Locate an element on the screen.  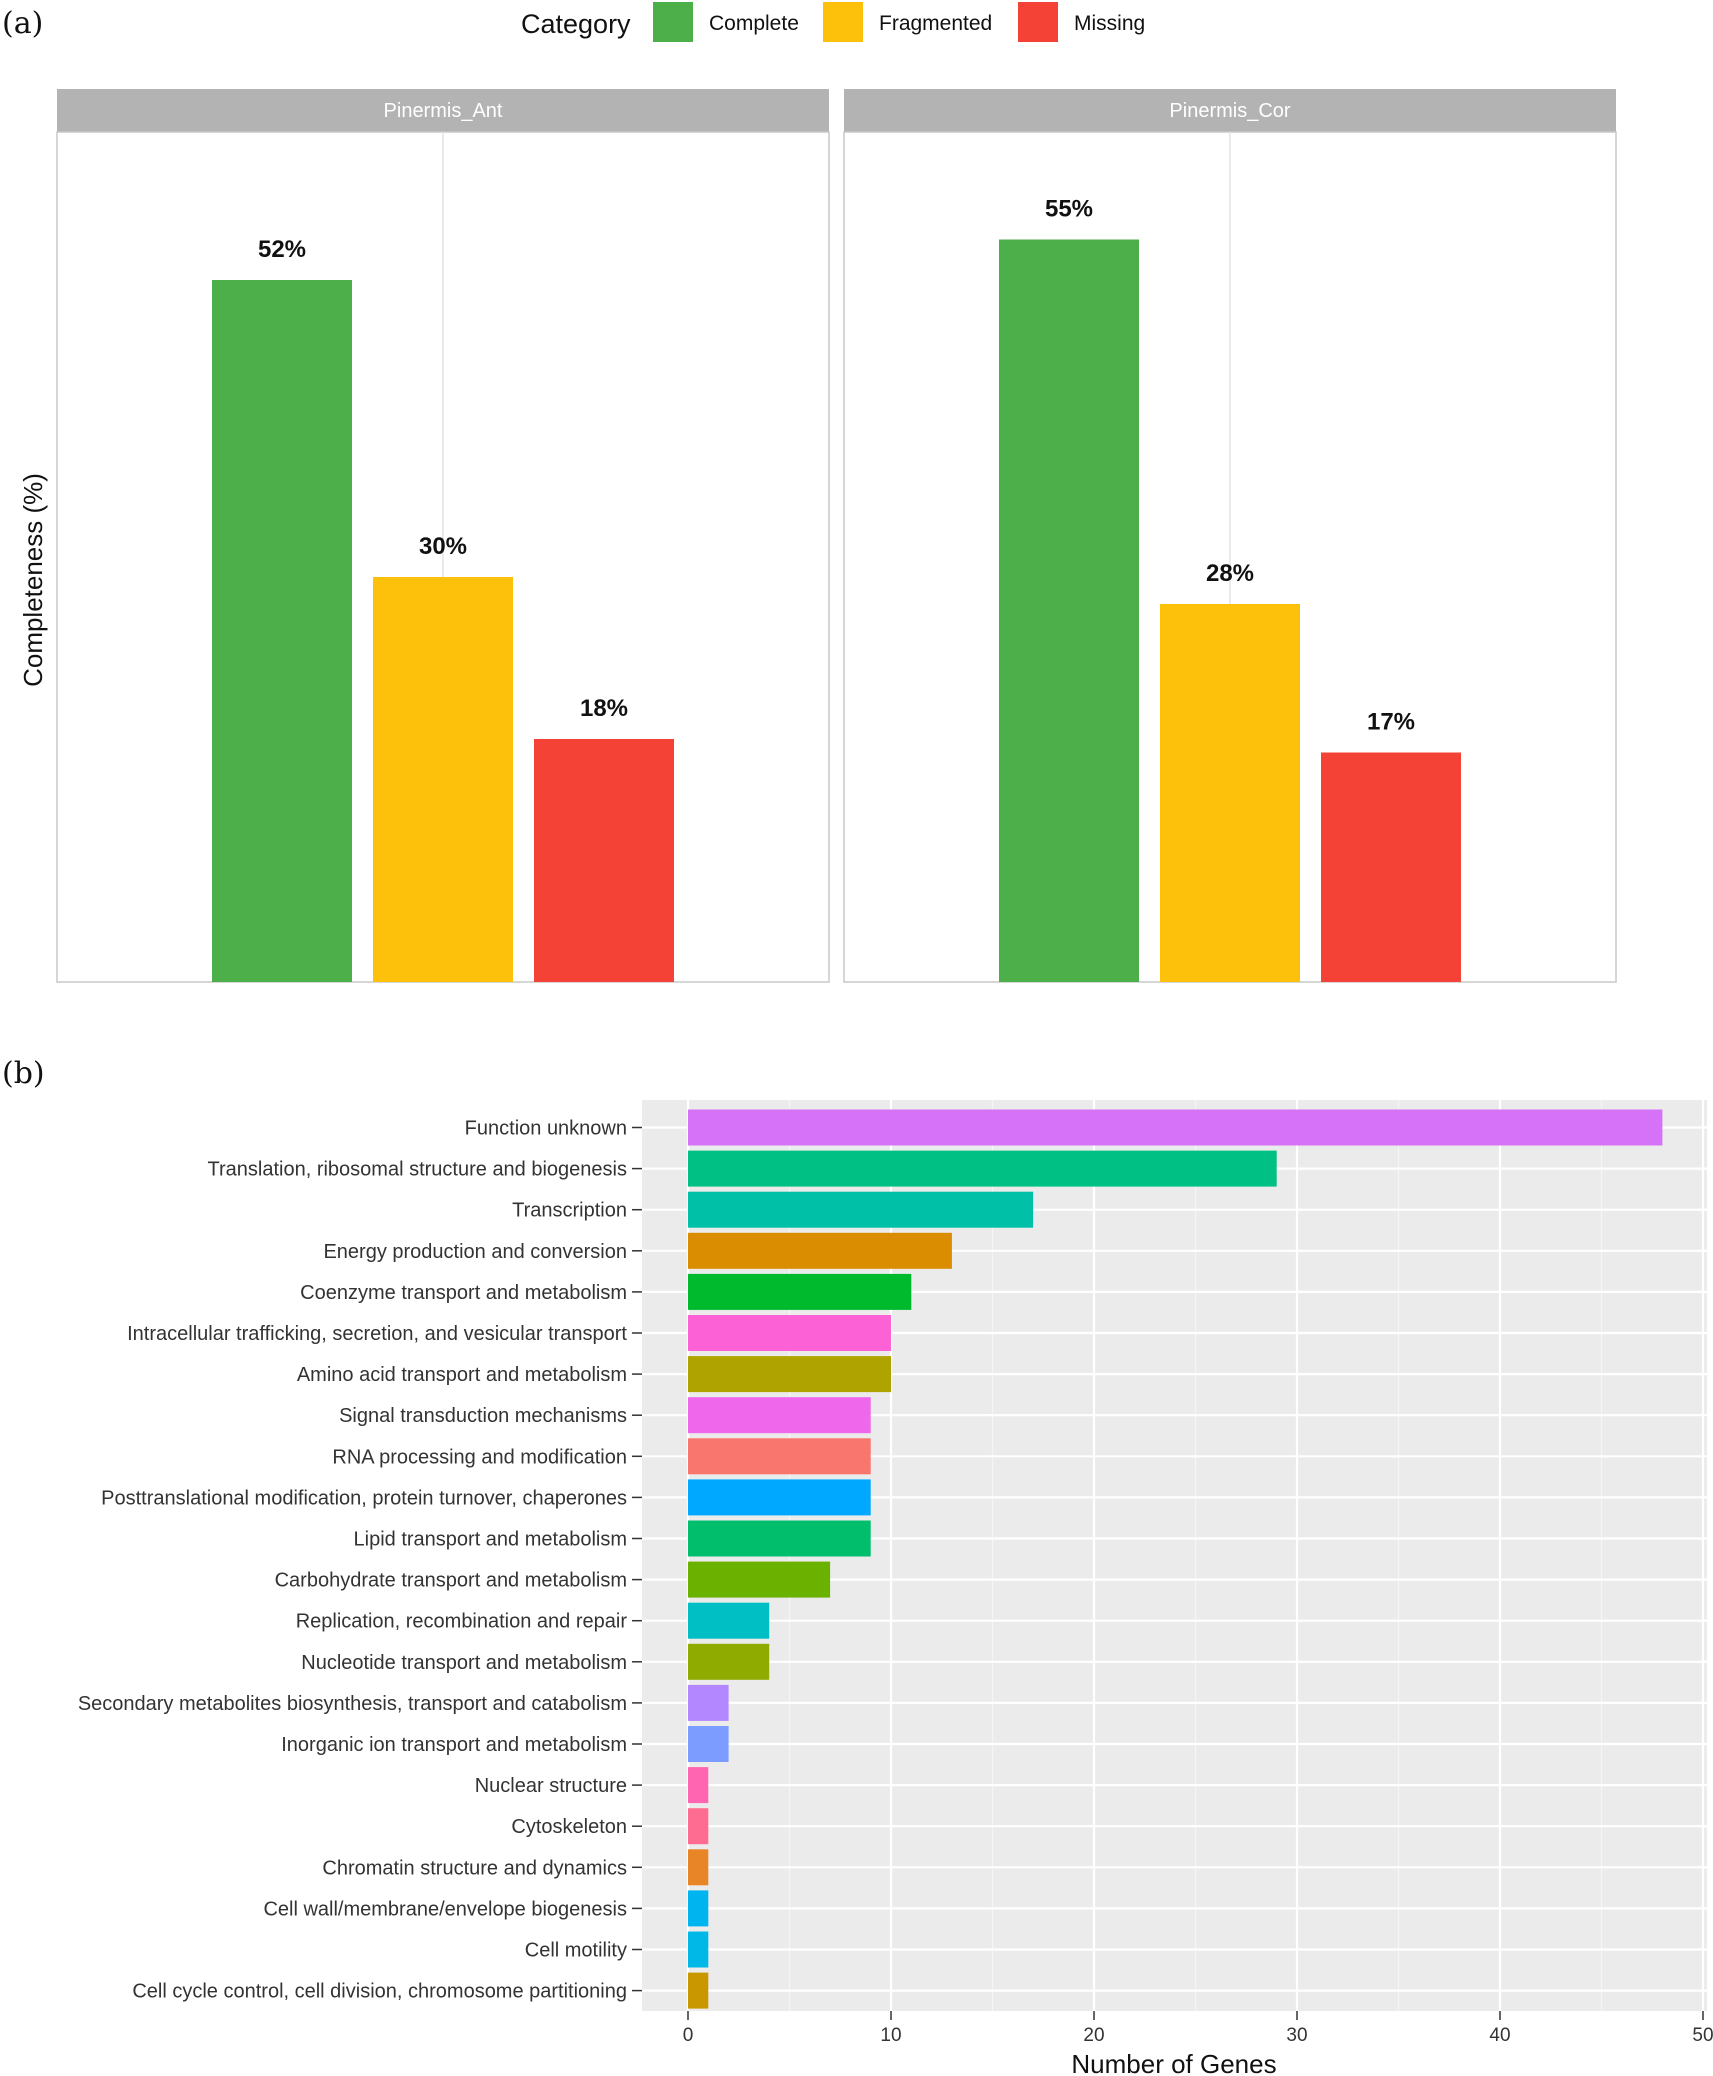
x-tick-label: 0 is located at coordinates (688, 2035).